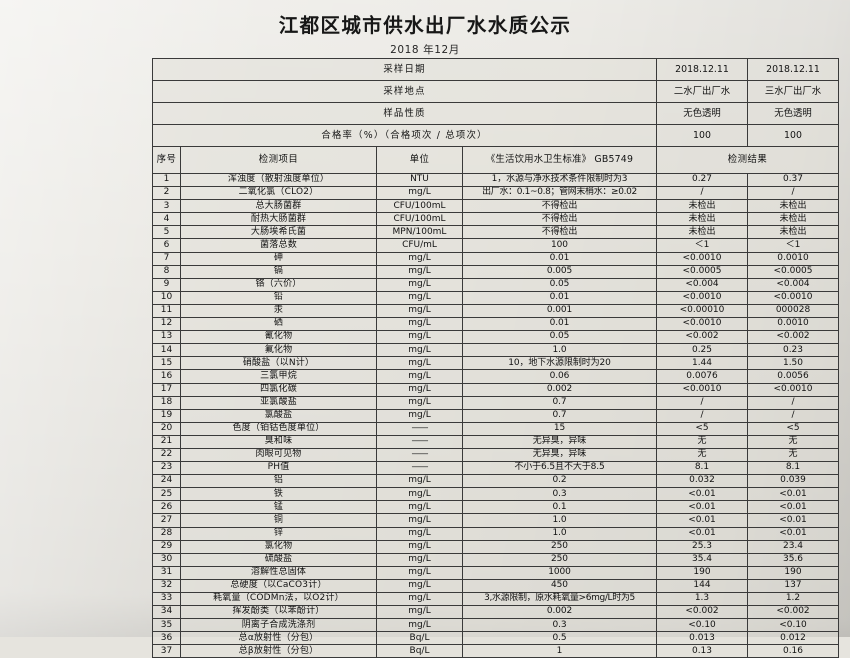  I want to click on row-result-plant-3: 8.1, so click(793, 468).